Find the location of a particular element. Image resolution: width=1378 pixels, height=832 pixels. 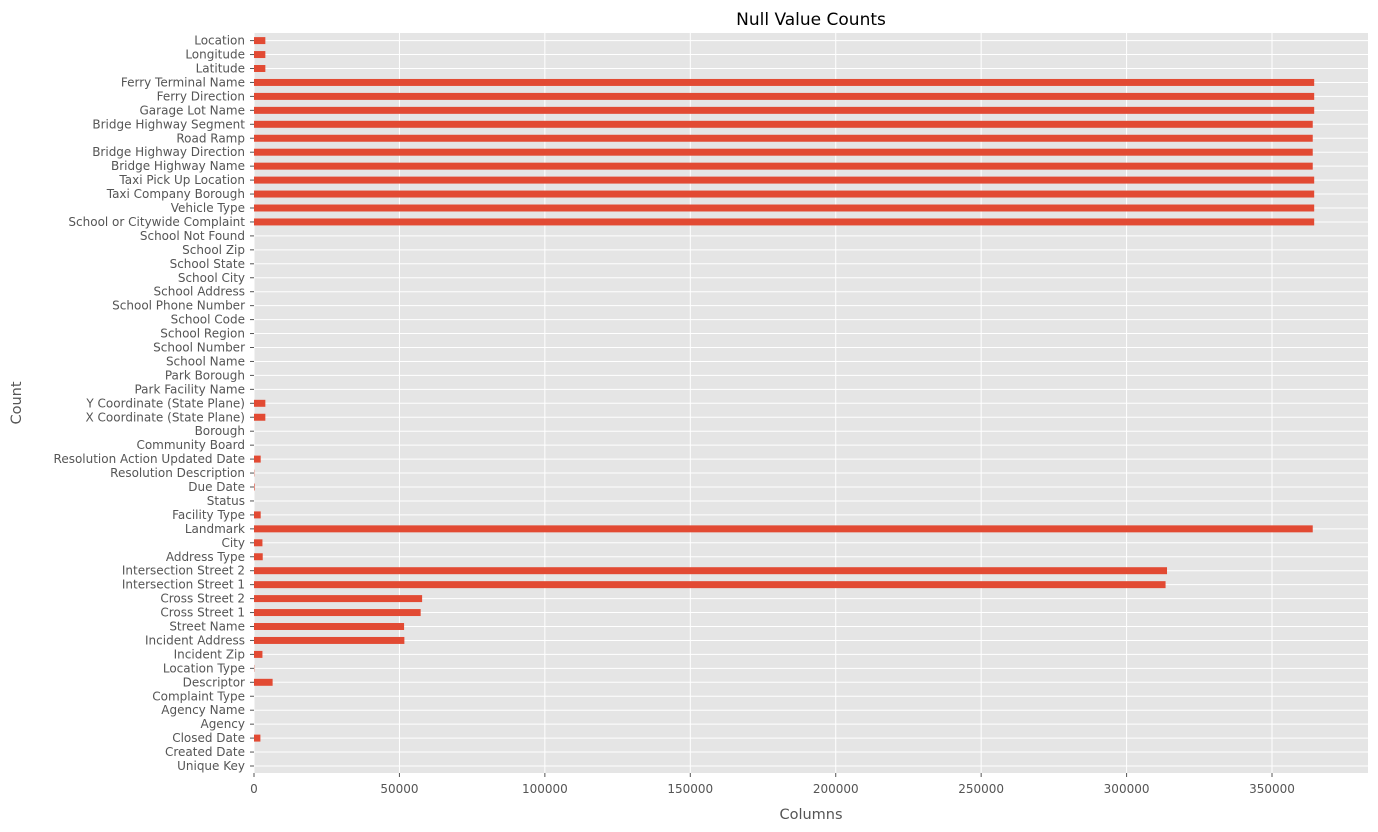

bar-location is located at coordinates (260, 41).